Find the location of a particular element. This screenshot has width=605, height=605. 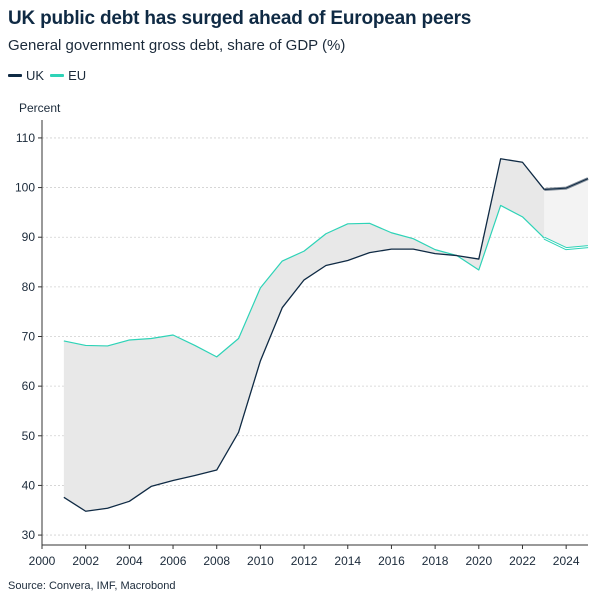

x-tick-label: 2006 is located at coordinates (173, 561).